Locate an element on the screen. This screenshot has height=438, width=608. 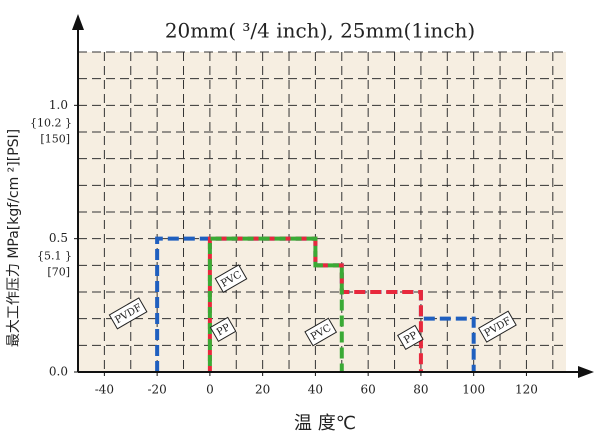
x-tick-label: 40 is located at coordinates (315, 390).